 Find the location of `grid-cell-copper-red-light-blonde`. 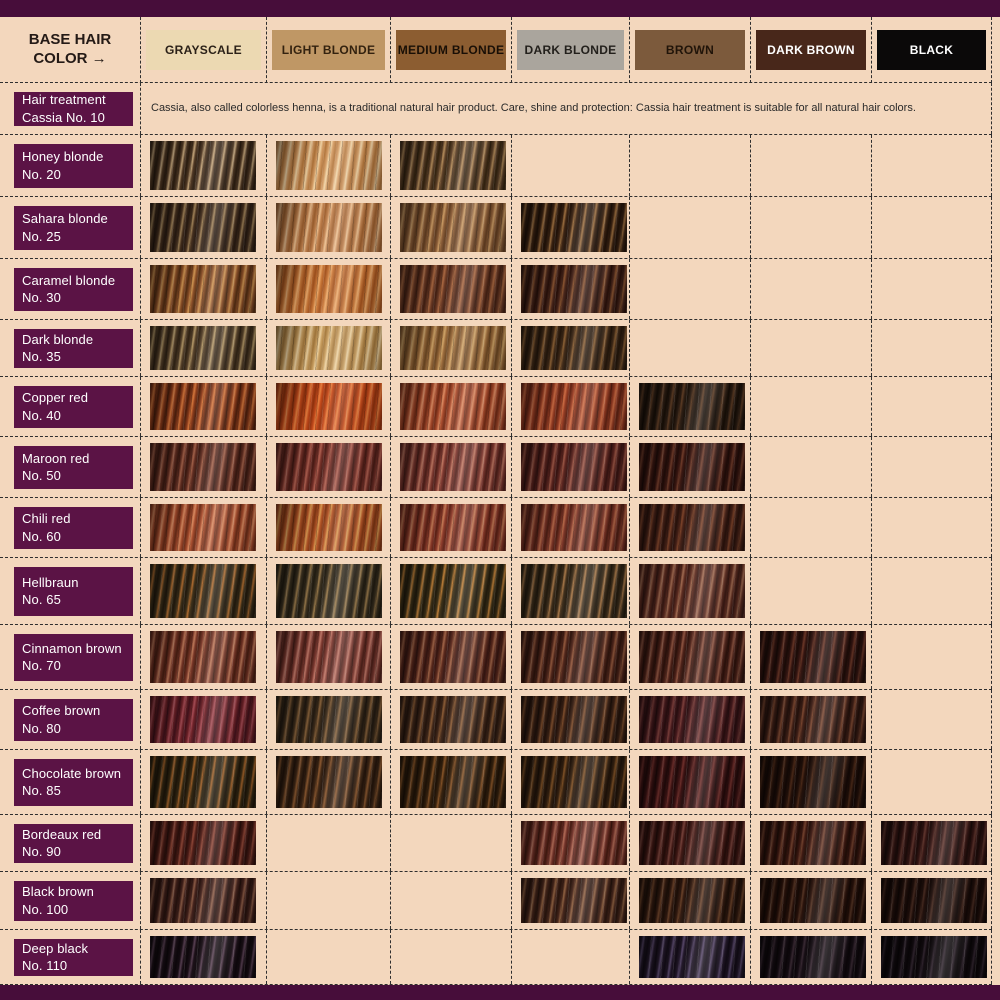

grid-cell-copper-red-light-blonde is located at coordinates (328, 406).